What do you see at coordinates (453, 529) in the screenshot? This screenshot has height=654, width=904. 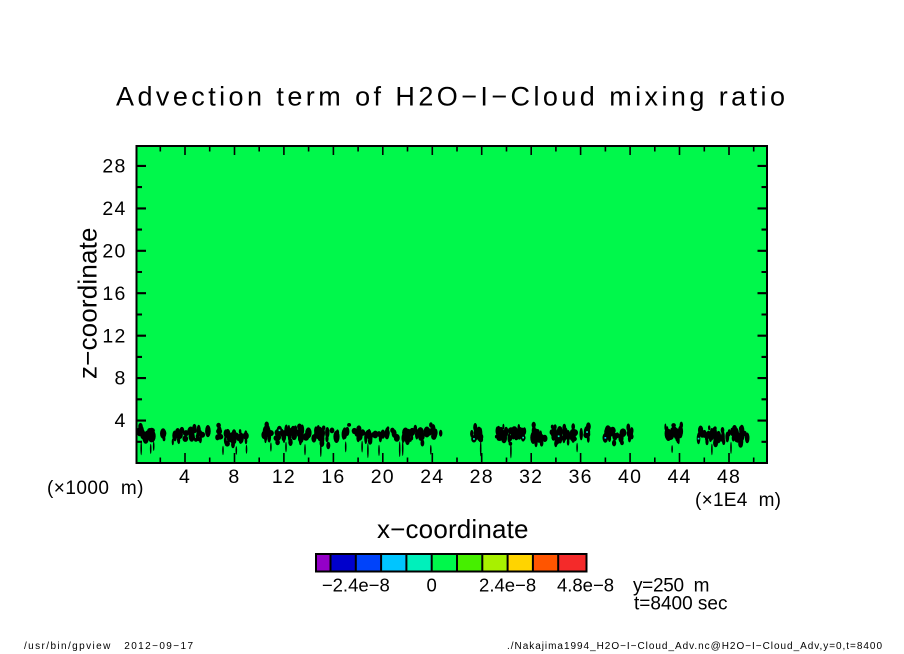 I see `svg-text: x−coordinate` at bounding box center [453, 529].